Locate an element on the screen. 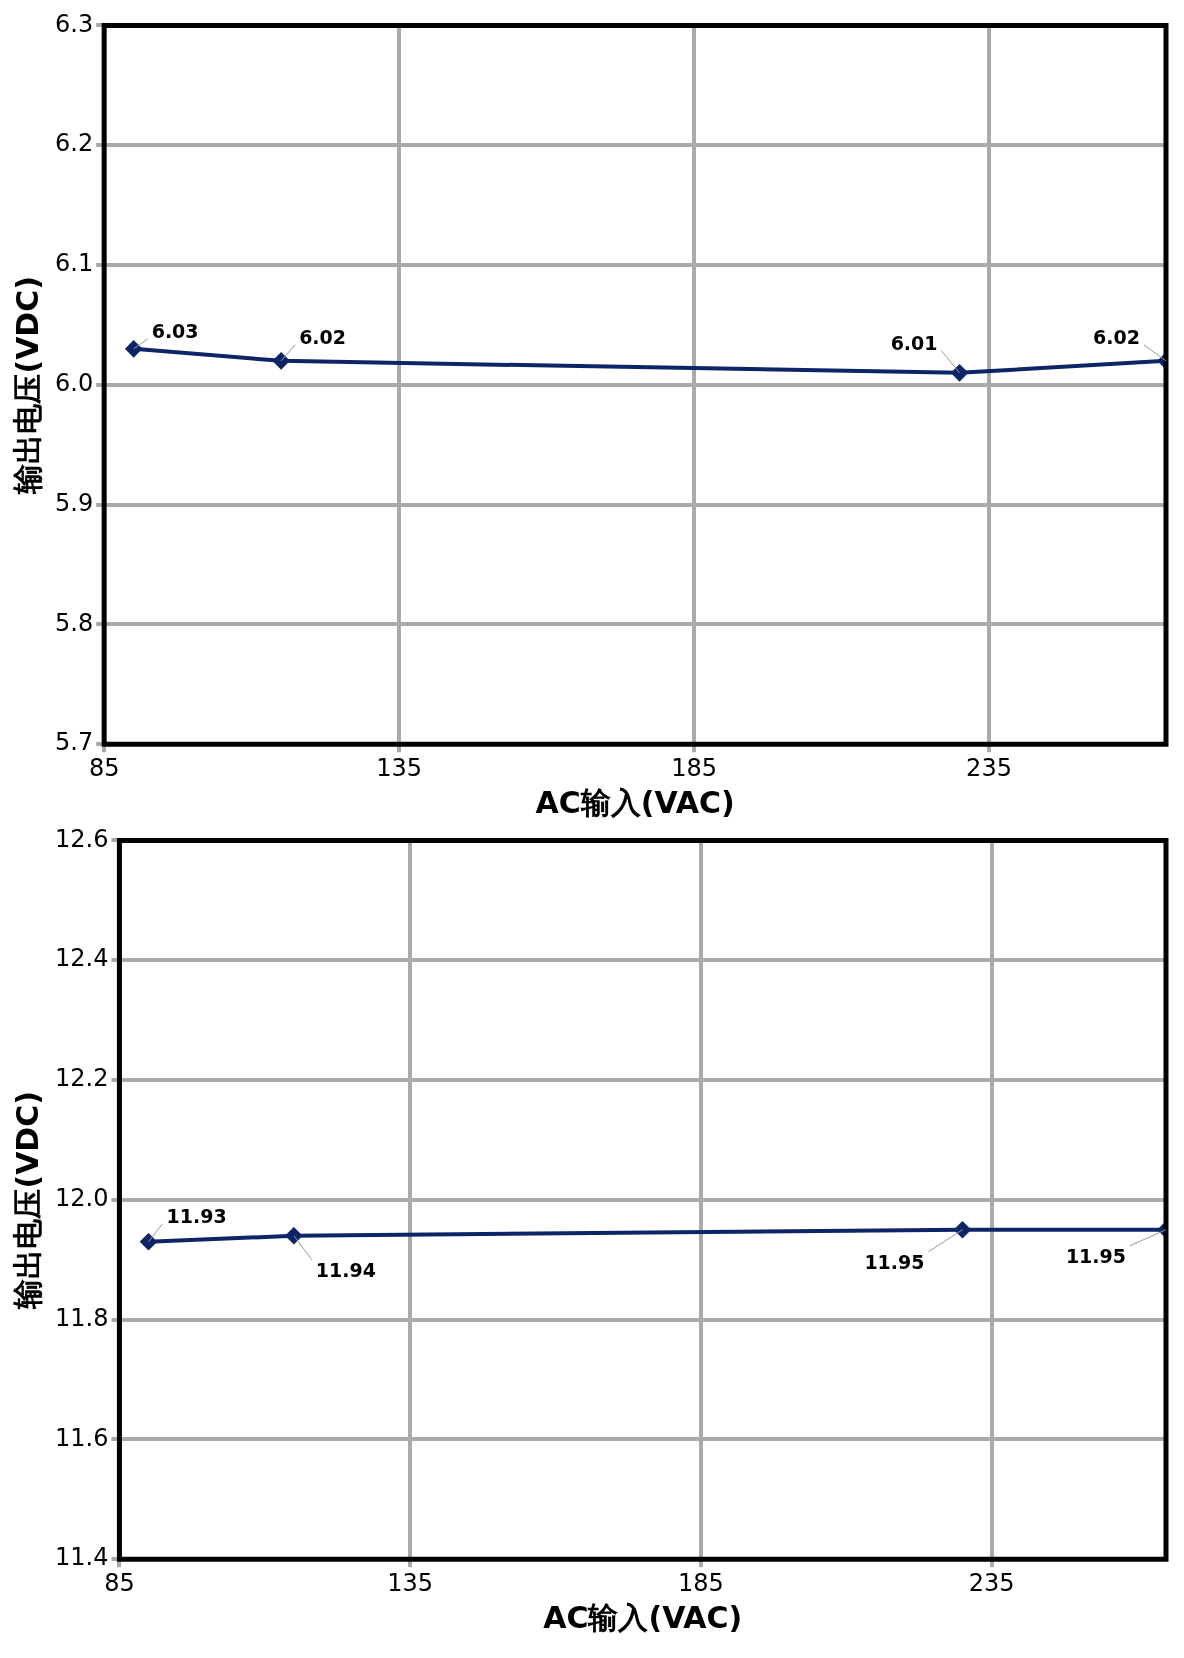  y-tick-label: 11.6 is located at coordinates (82, 1437).